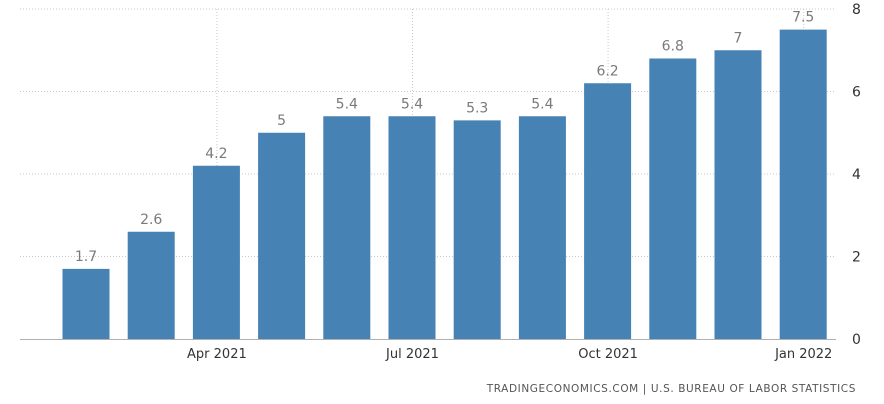  What do you see at coordinates (281, 121) in the screenshot?
I see `bar-value-label: 5` at bounding box center [281, 121].